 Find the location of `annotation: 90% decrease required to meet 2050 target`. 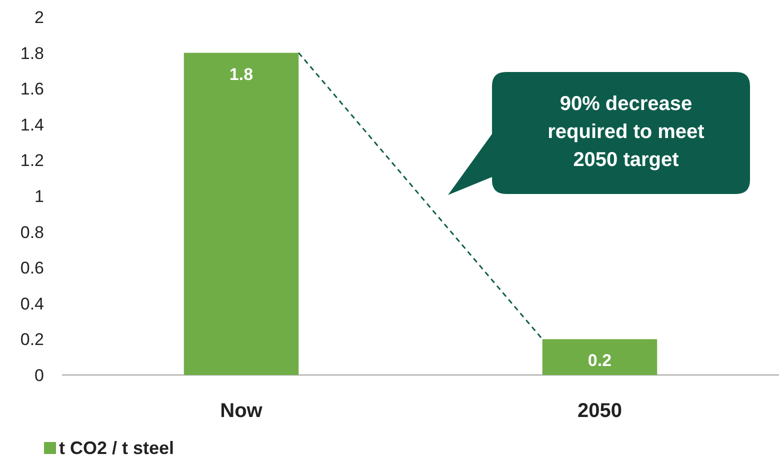

annotation: 90% decrease required to meet 2050 target is located at coordinates (626, 132).